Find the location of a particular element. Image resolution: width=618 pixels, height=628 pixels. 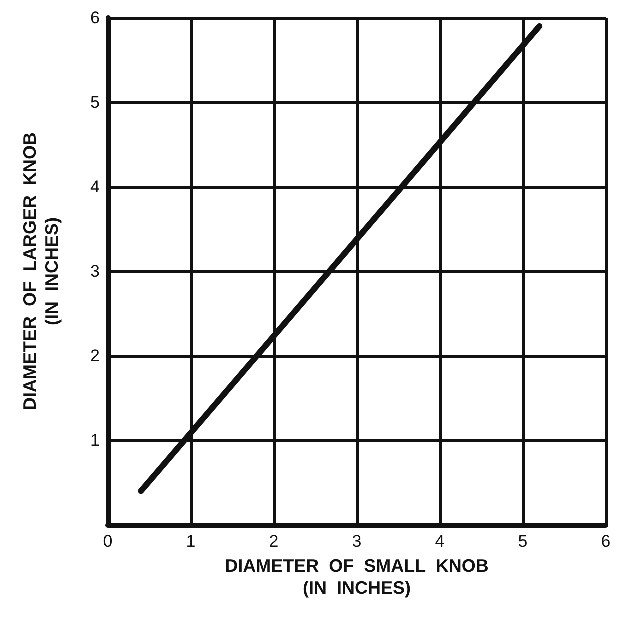

y-axis-title: DIAMETER OF LARGER KNOB (IN INCHES) is located at coordinates (41, 271).